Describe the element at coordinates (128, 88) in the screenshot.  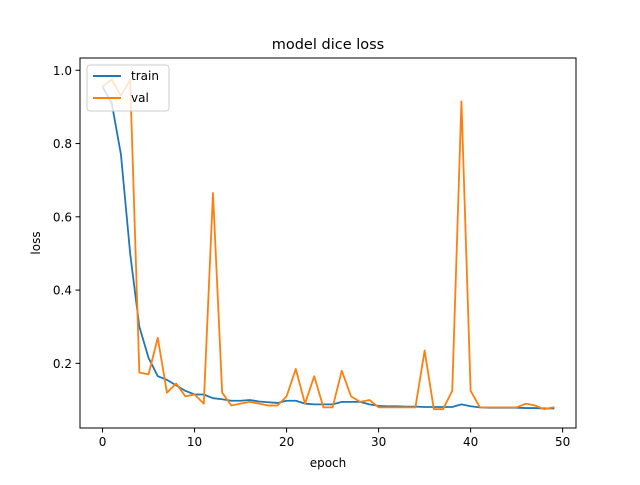
I see `legend: train val` at that location.